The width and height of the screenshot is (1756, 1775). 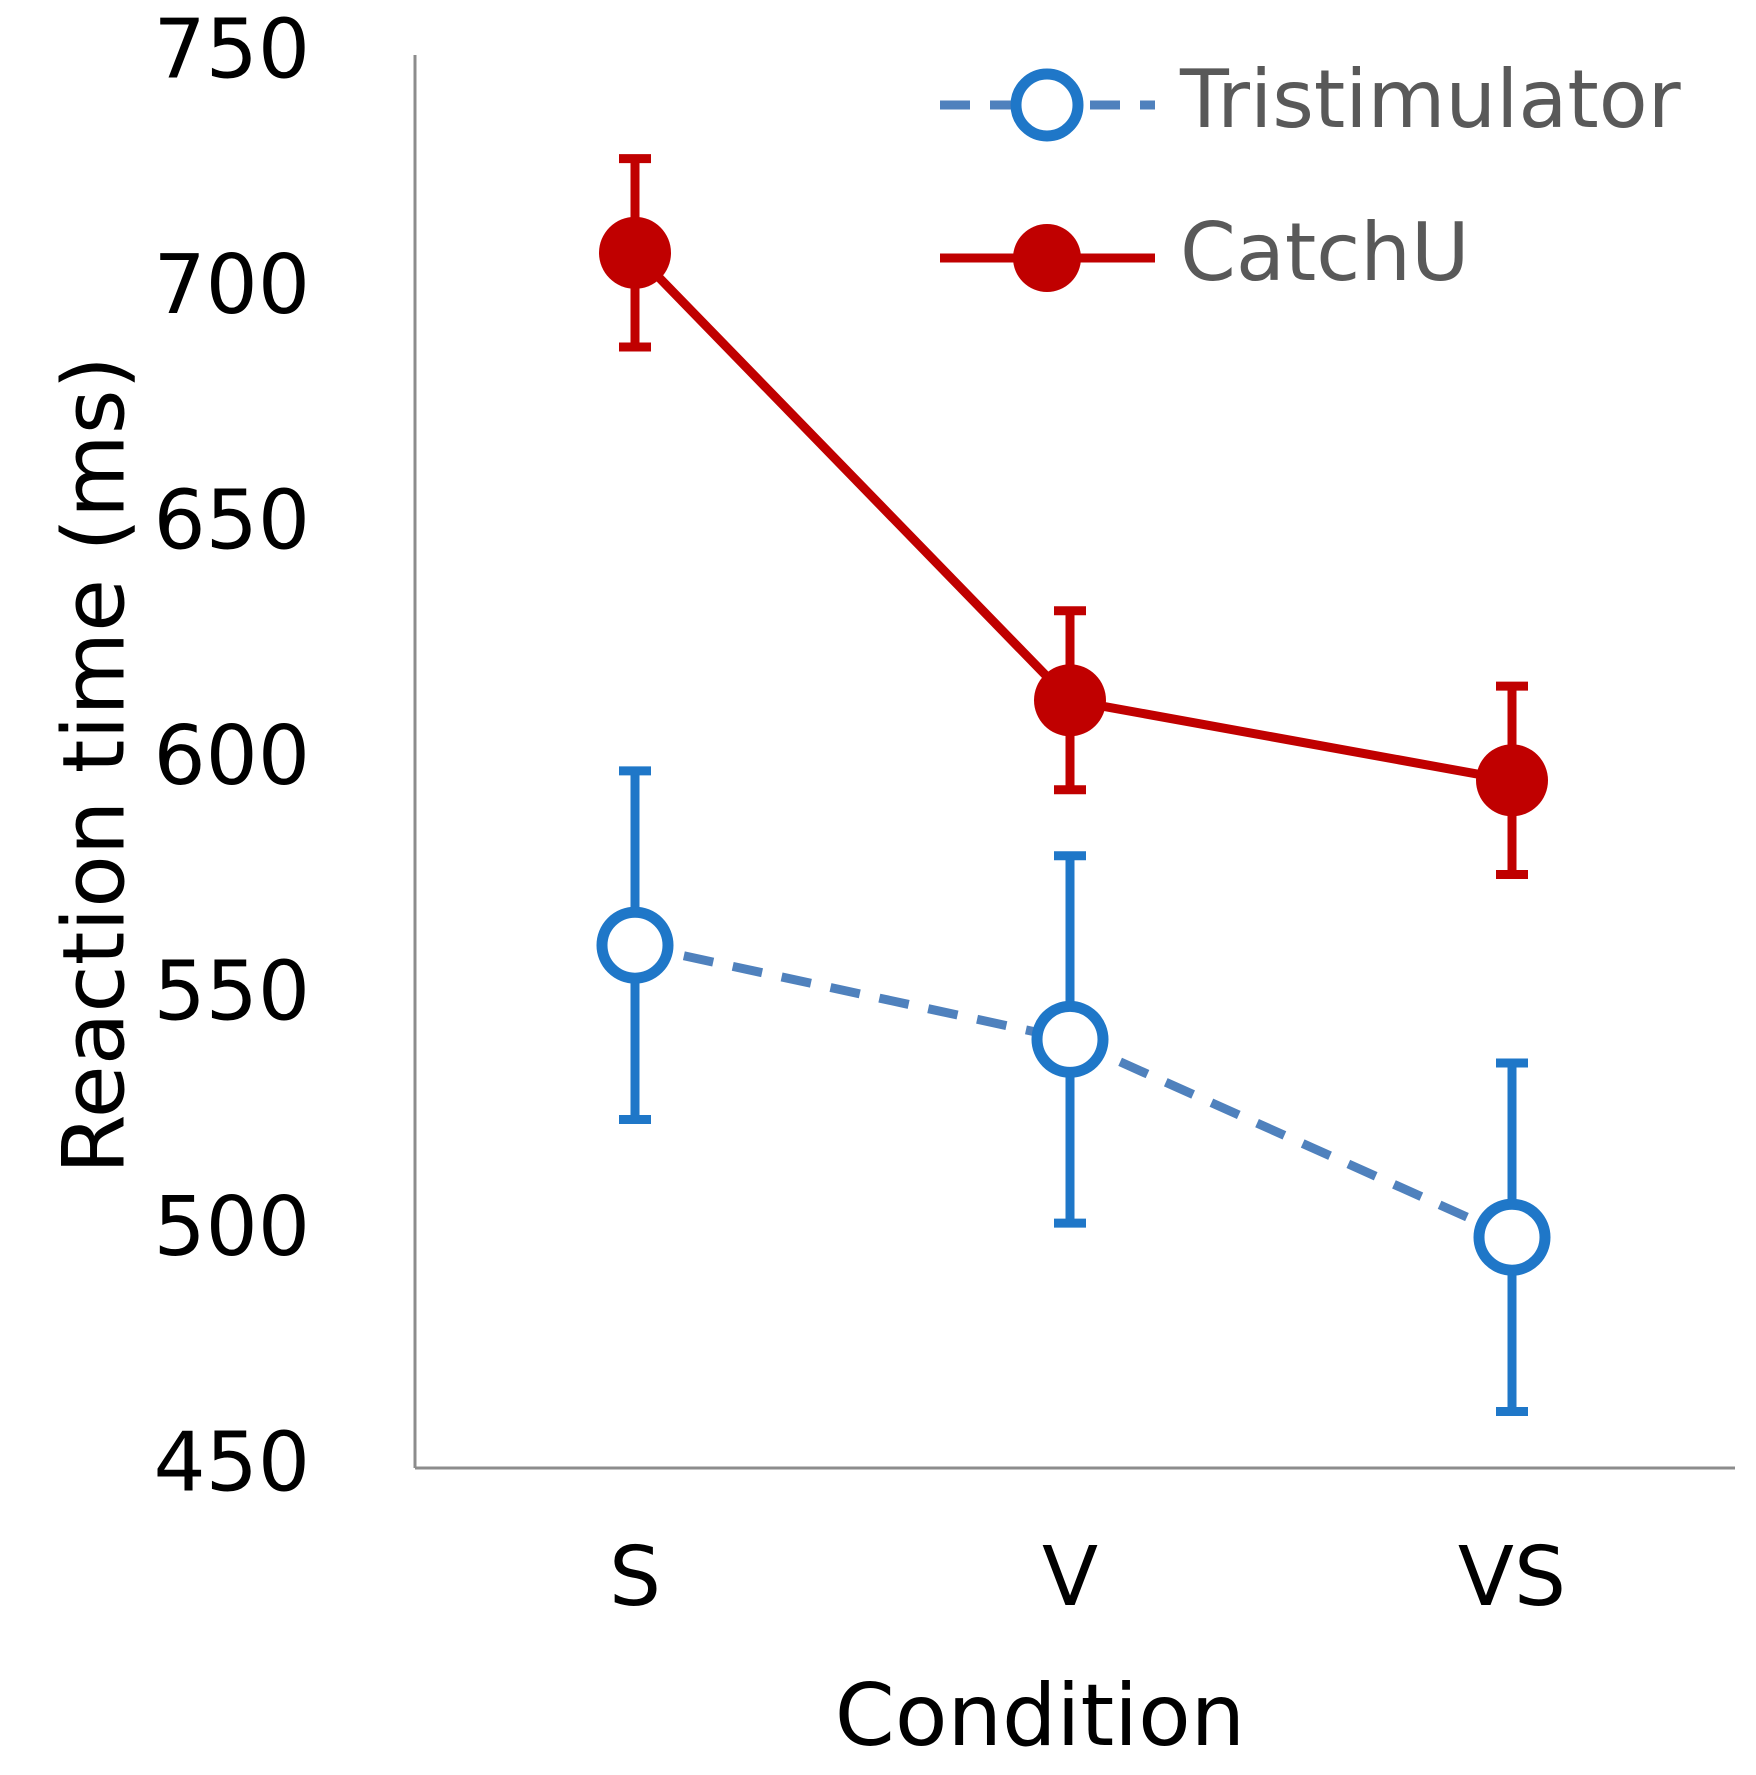 What do you see at coordinates (231, 520) in the screenshot?
I see `y-tick-label: 650` at bounding box center [231, 520].